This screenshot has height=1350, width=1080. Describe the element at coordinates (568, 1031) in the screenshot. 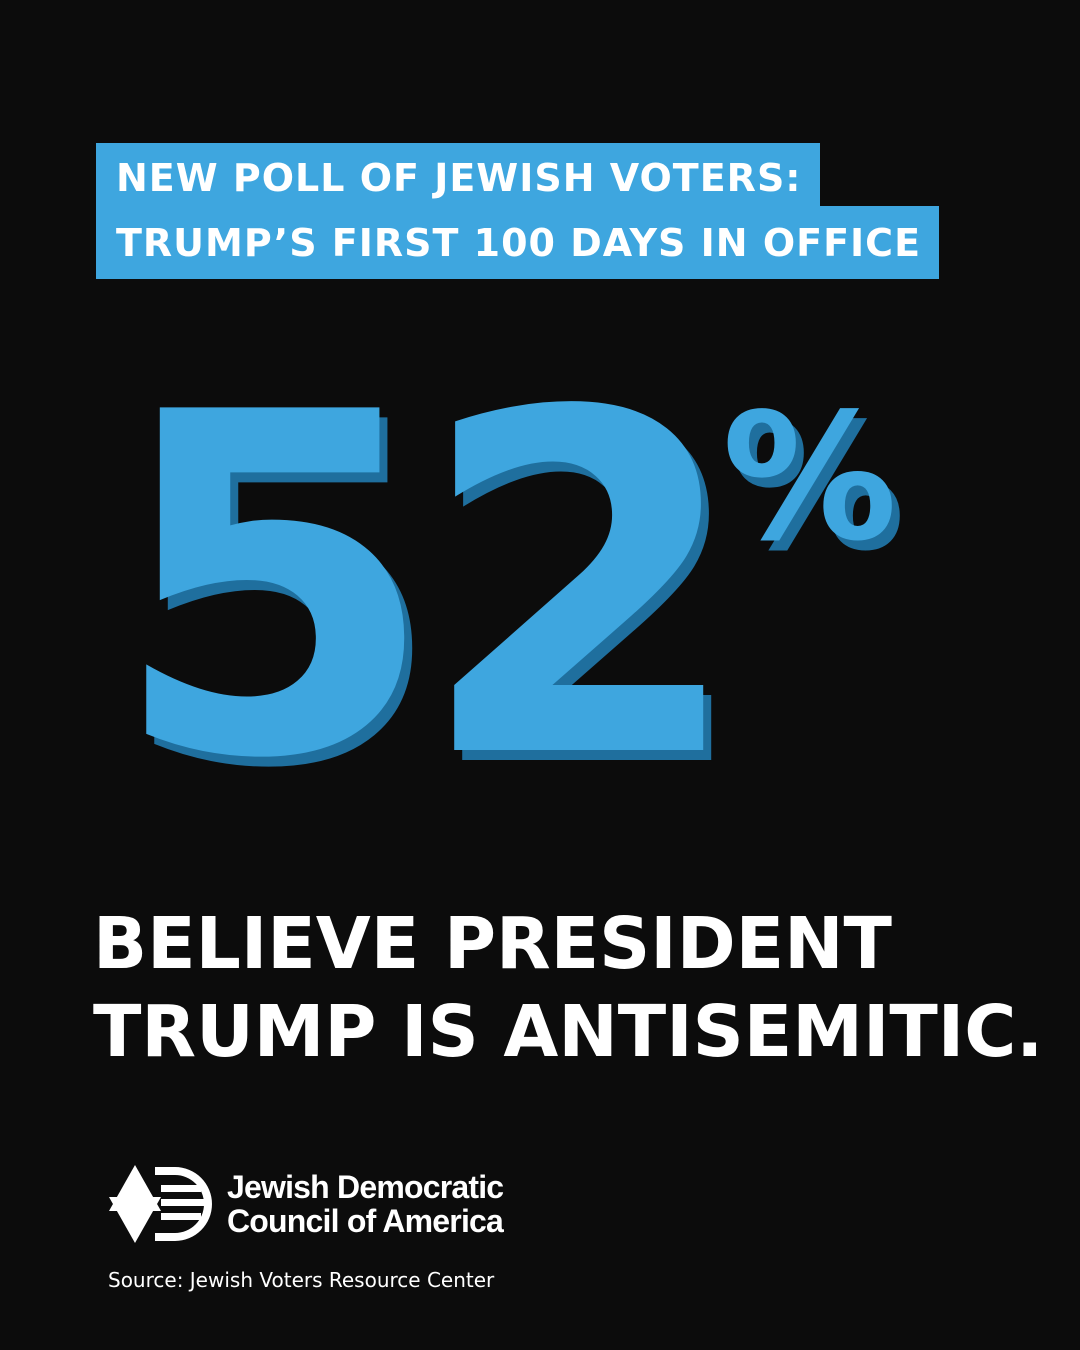

I see `statement-line-2: TRUMP IS ANTISEMITIC.` at that location.